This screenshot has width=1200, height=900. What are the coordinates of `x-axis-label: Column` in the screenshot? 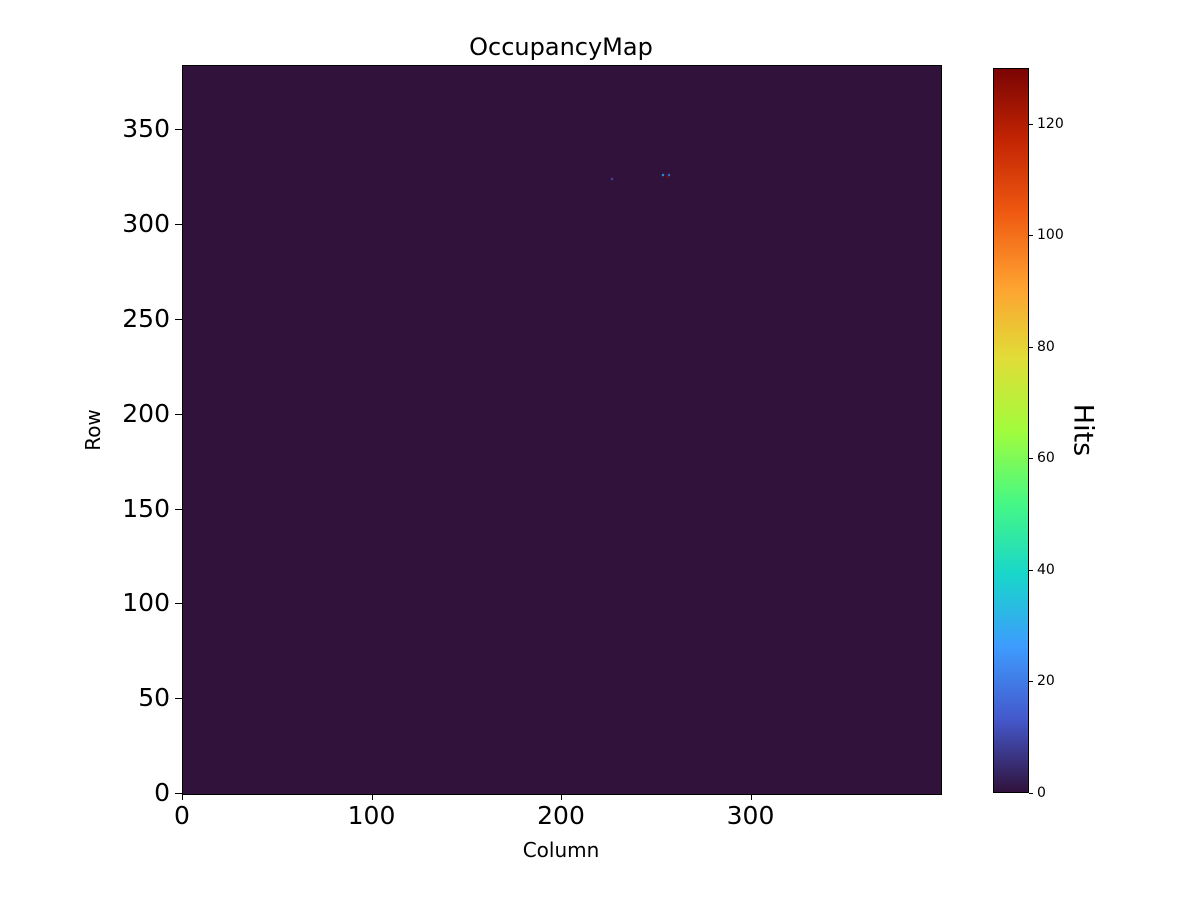 It's located at (561, 850).